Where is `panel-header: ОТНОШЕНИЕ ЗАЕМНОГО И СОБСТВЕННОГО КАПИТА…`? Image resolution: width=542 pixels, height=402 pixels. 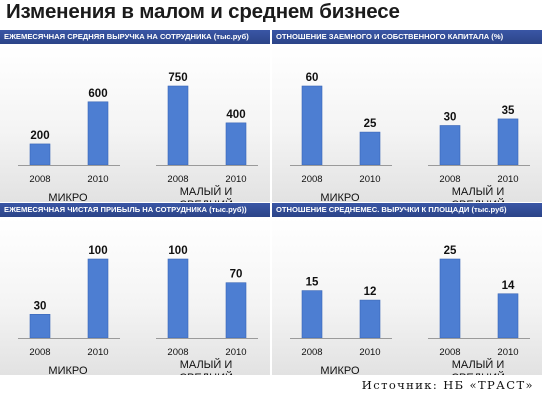 panel-header: ОТНОШЕНИЕ ЗАЕМНОГО И СОБСТВЕННОГО КАПИТА… is located at coordinates (407, 37).